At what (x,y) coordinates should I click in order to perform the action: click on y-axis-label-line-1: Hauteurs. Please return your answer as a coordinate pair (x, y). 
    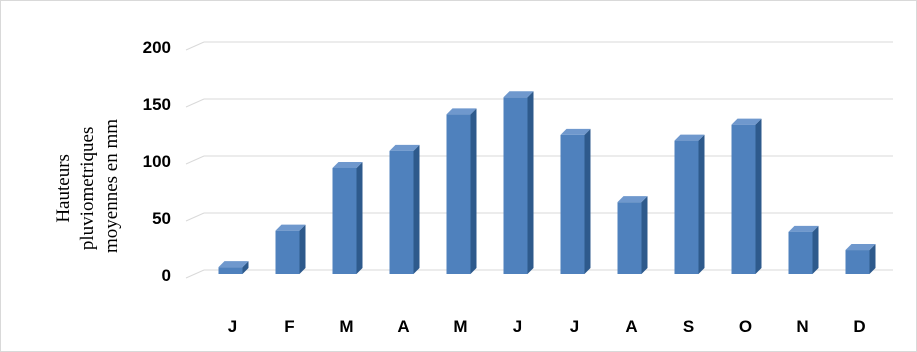
    Looking at the image, I should click on (63, 188).